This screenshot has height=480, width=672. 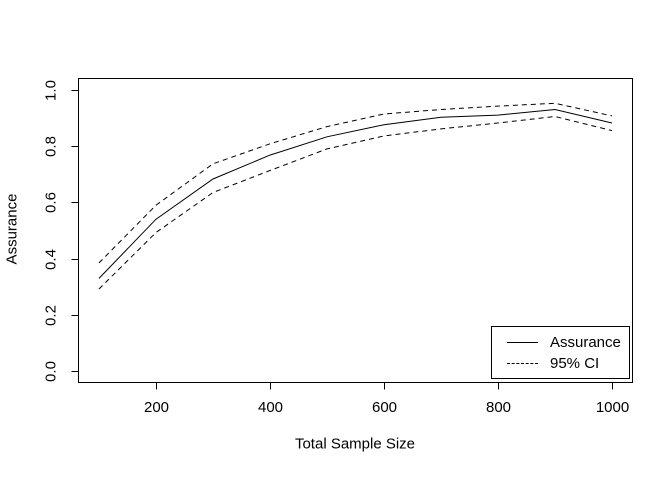 What do you see at coordinates (355, 444) in the screenshot?
I see `x-axis-title: Total Sample Size` at bounding box center [355, 444].